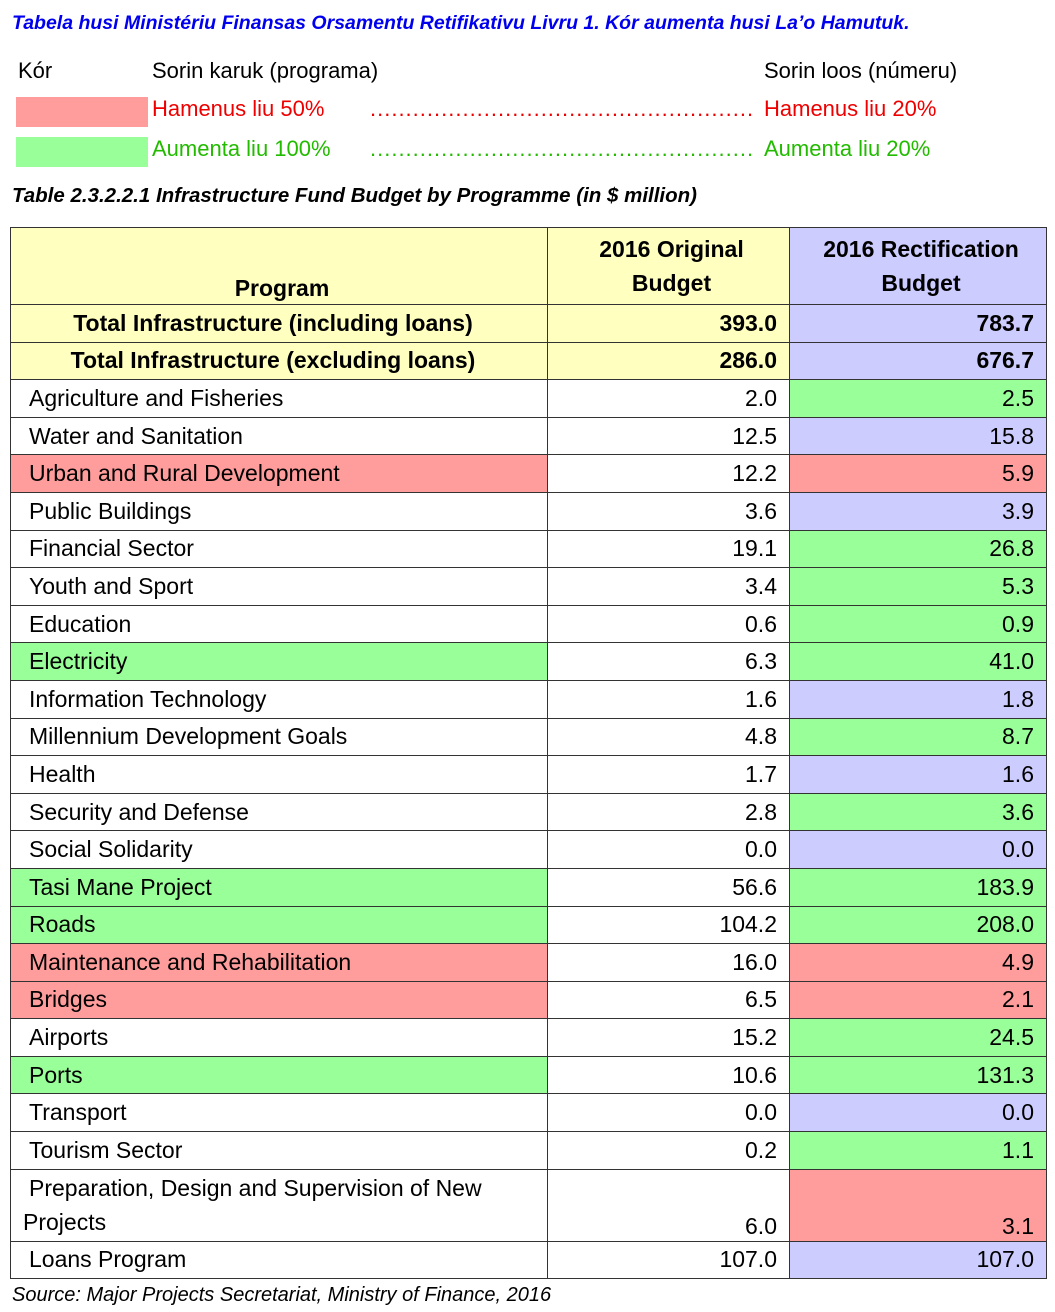 The image size is (1055, 1312). What do you see at coordinates (279, 887) in the screenshot?
I see `program-name: Tasi Mane Project` at bounding box center [279, 887].